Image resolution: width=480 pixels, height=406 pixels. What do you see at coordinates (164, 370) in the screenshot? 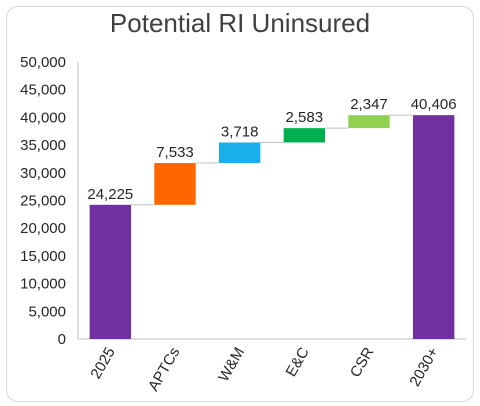
I see `x-tick-label: APTCs` at bounding box center [164, 370].